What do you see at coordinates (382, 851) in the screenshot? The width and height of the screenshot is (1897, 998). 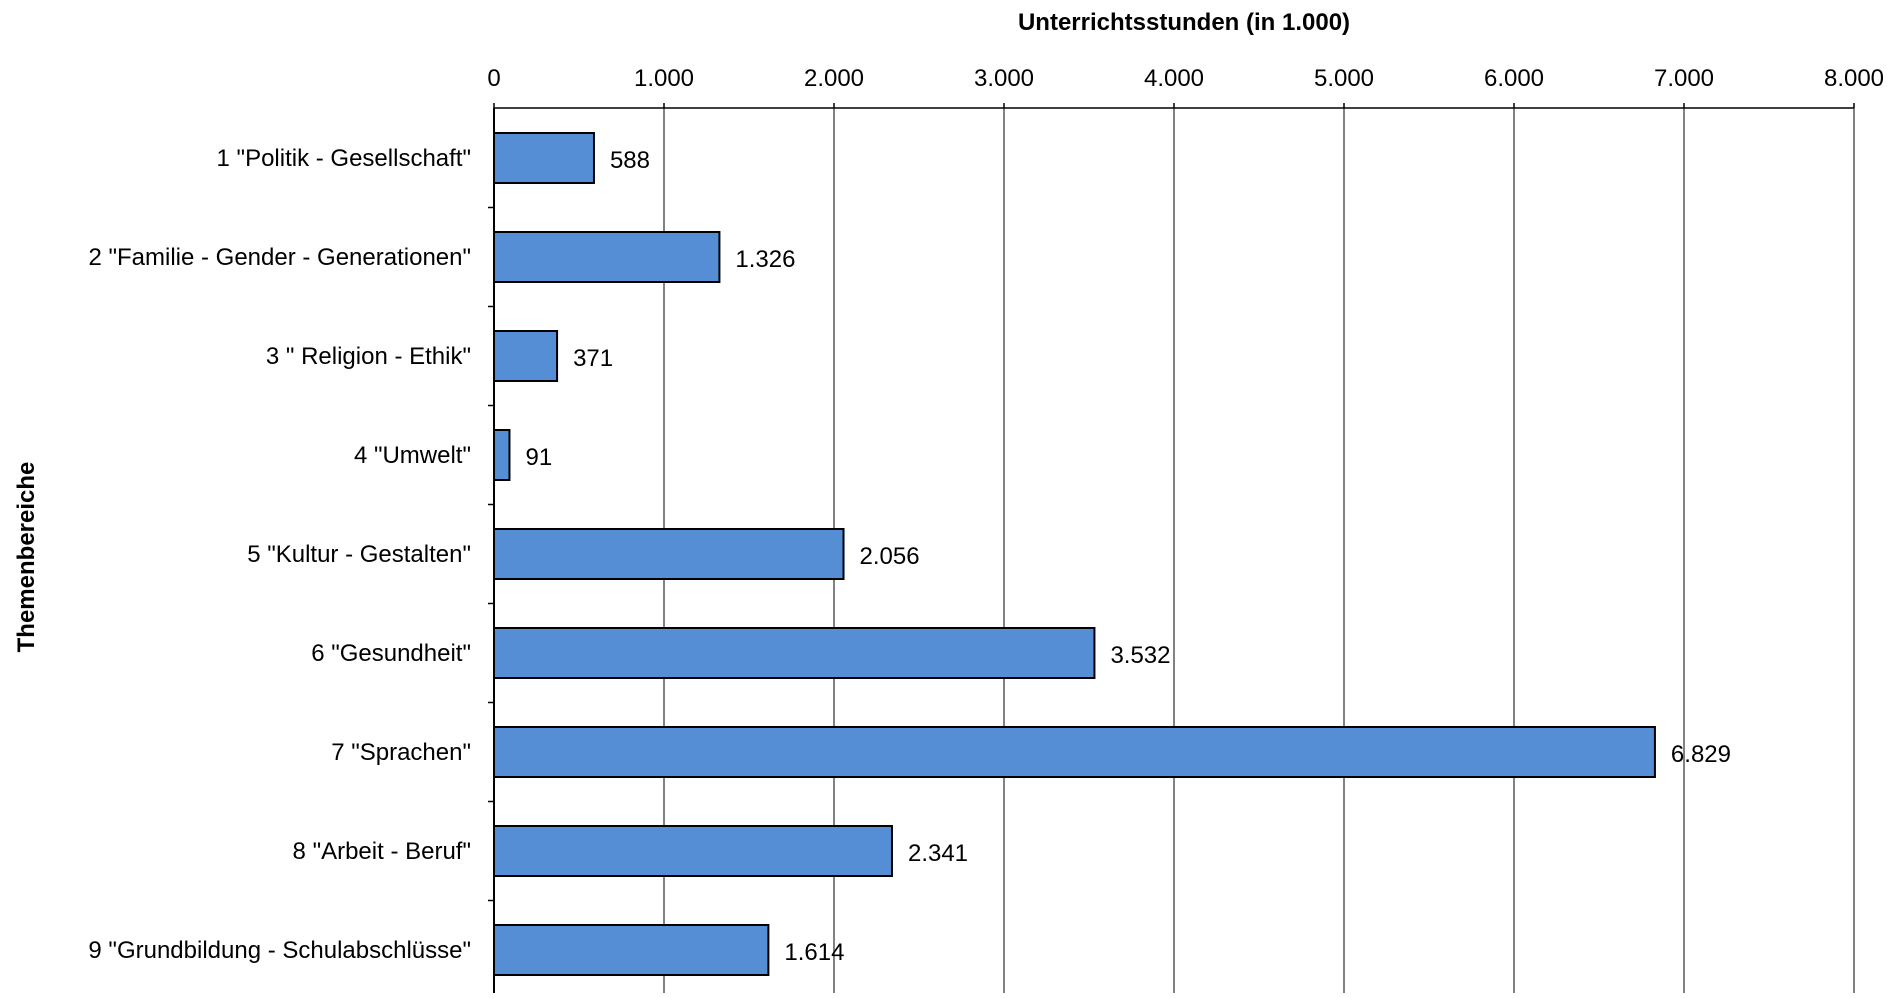 I see `category-label: 8 "Arbeit - Beruf"` at bounding box center [382, 851].